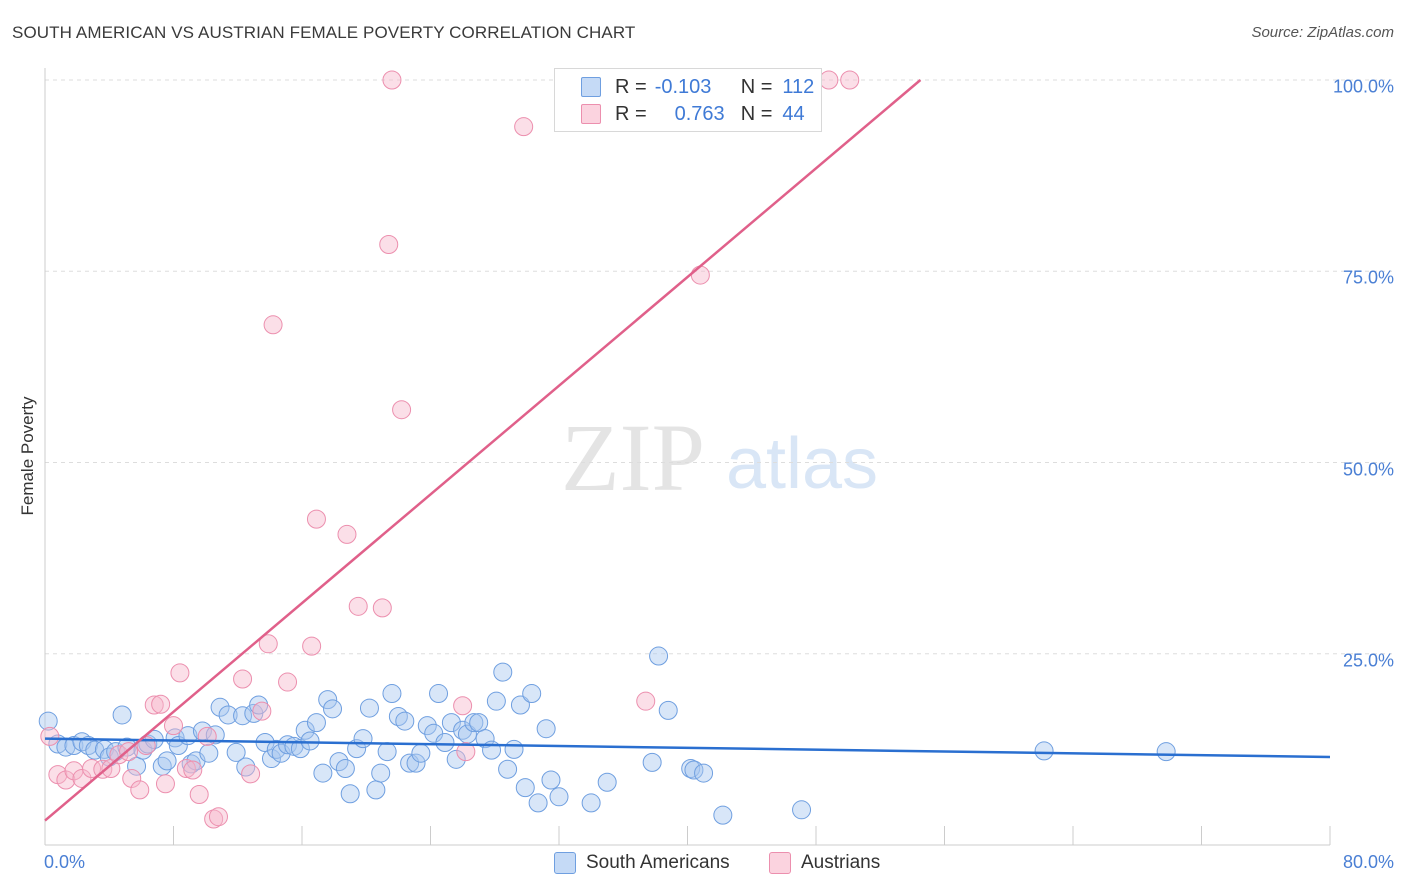  What do you see at coordinates (1363, 86) in the screenshot?
I see `y-tick-label: 100.0%` at bounding box center [1363, 86].